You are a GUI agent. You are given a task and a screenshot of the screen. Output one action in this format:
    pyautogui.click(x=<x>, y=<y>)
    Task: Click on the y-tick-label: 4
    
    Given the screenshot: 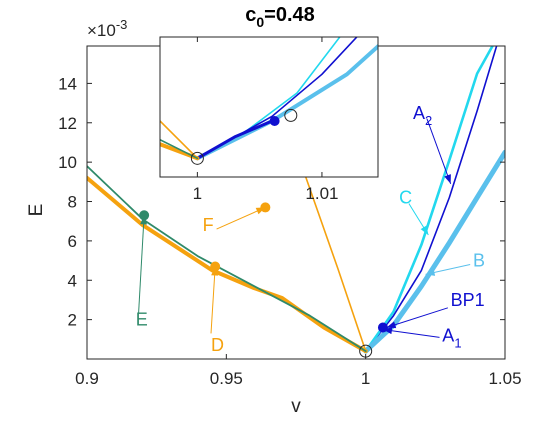 What is the action you would take?
    pyautogui.click(x=72, y=280)
    